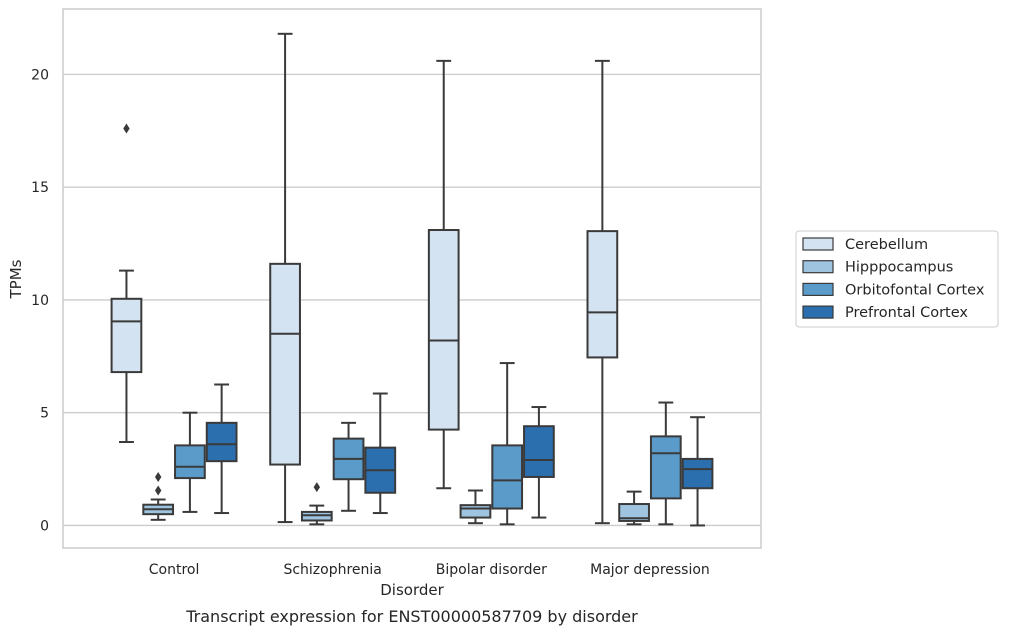 The image size is (1009, 634). What do you see at coordinates (40, 188) in the screenshot?
I see `y-tick-label: 15` at bounding box center [40, 188].